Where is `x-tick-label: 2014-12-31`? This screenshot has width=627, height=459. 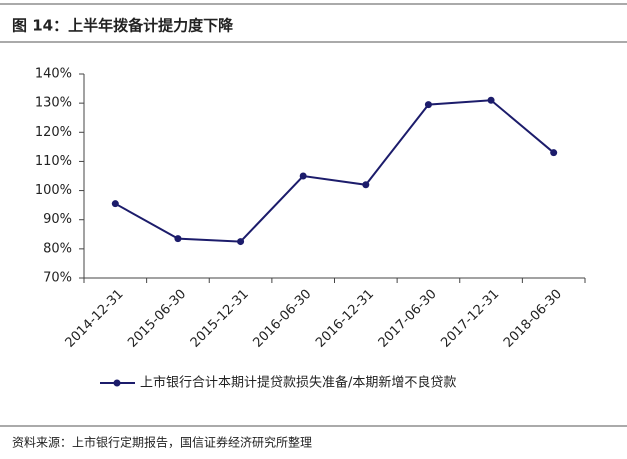 x-tick-label: 2014-12-31 is located at coordinates (95, 319).